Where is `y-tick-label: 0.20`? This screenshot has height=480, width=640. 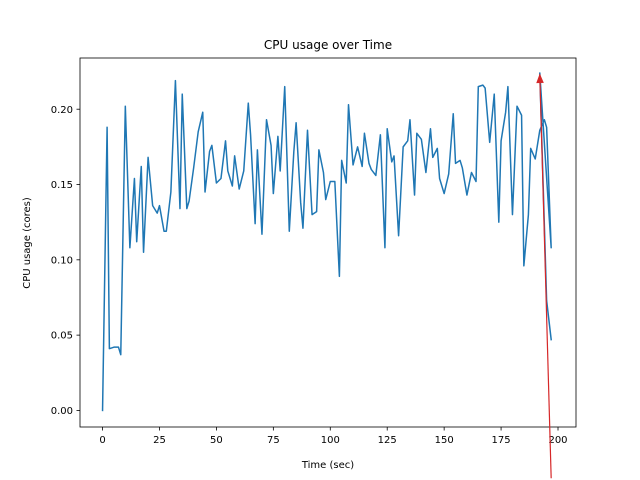 y-tick-label: 0.20 is located at coordinates (62, 110).